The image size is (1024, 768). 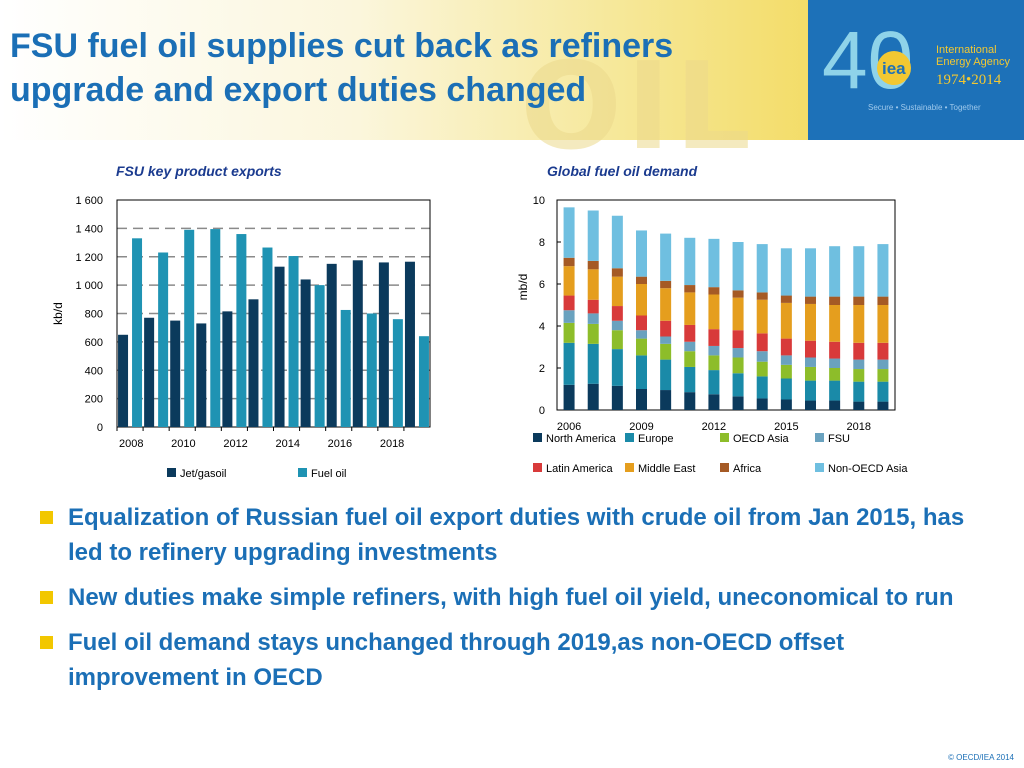 I want to click on oil-watermark: OIL, so click(x=638, y=107).